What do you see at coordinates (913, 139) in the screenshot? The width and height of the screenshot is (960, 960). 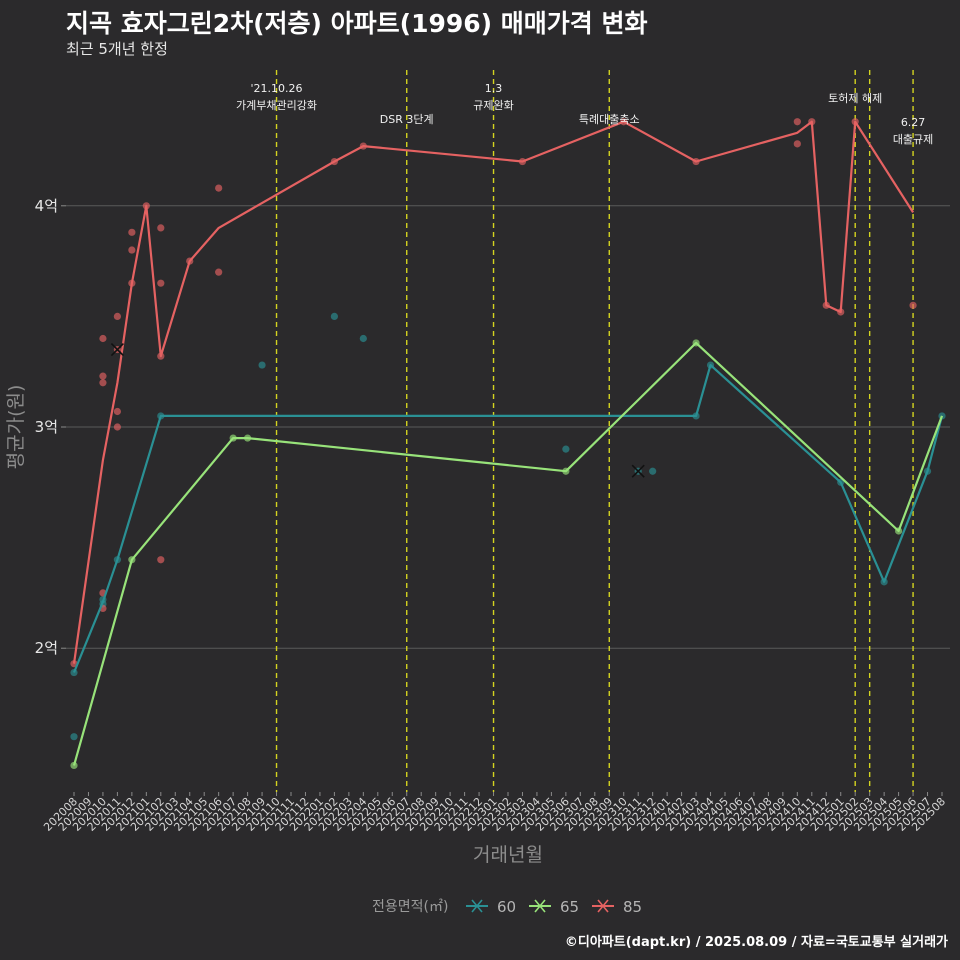 I see `event-annotation: 대출규제` at bounding box center [913, 139].